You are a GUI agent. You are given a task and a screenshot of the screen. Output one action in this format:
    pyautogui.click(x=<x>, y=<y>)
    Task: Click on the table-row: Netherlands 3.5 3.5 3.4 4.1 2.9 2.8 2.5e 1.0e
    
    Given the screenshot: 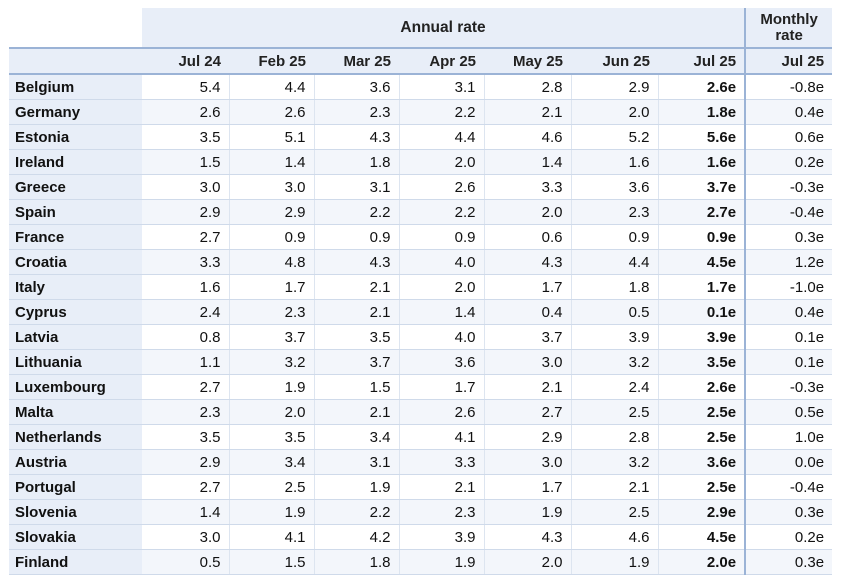 What is the action you would take?
    pyautogui.click(x=421, y=437)
    